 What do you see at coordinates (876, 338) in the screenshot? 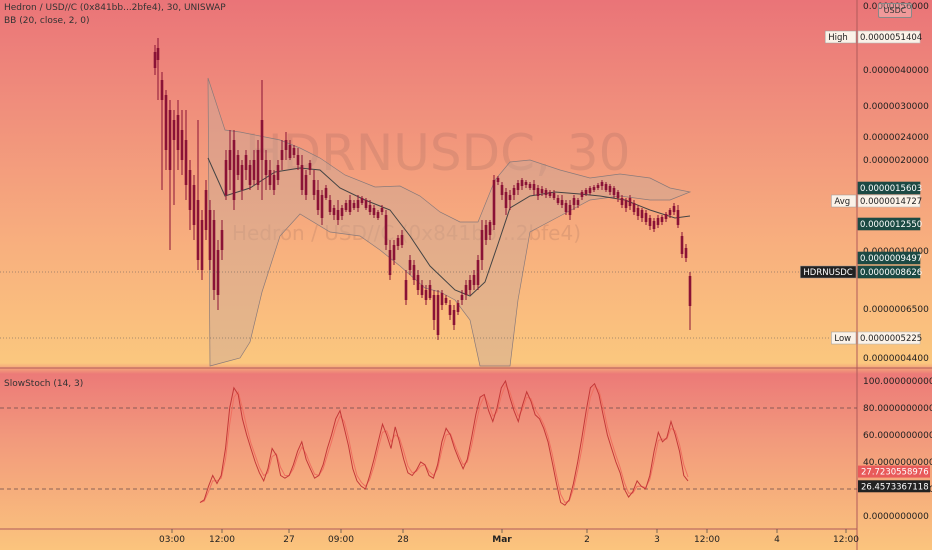
I see `price-label: 0.0000005225 Low` at bounding box center [876, 338].